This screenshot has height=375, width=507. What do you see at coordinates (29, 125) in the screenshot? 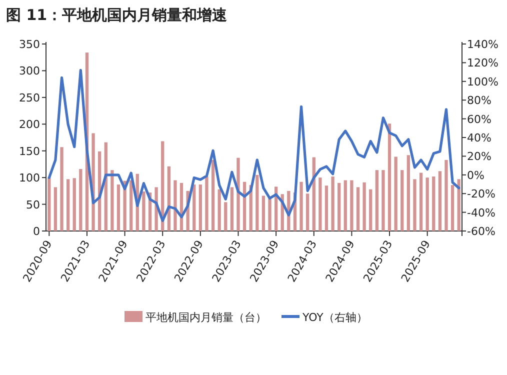
I see `y-tick-label: 200` at bounding box center [29, 125].